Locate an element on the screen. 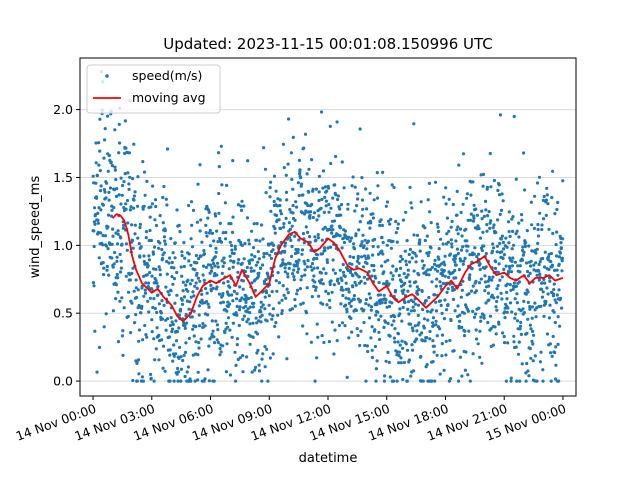 The width and height of the screenshot is (640, 480). legend: speed(m/s) moving avg is located at coordinates (153, 89).